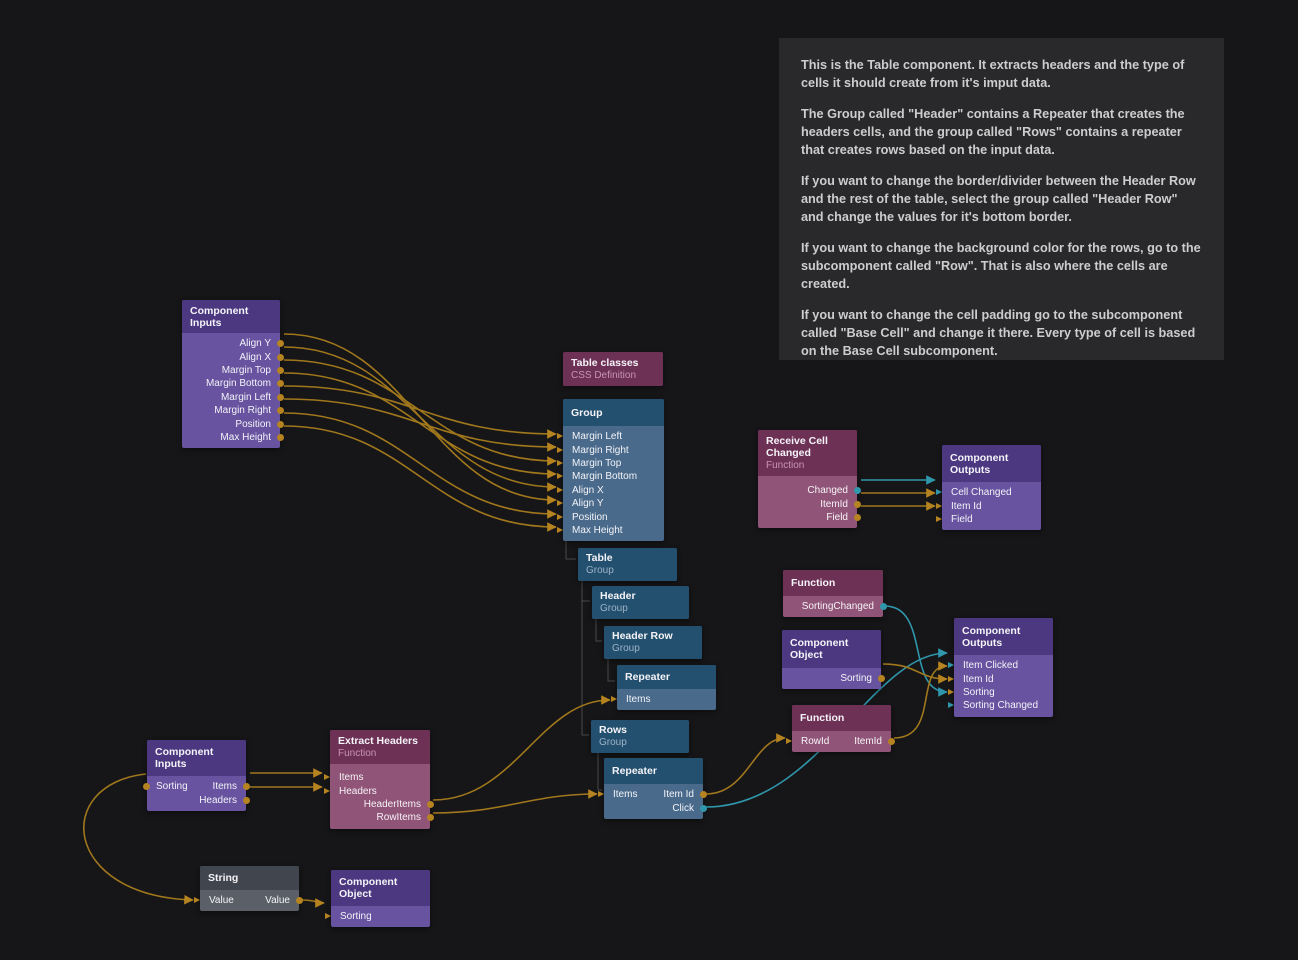 This screenshot has width=1298, height=960. What do you see at coordinates (233, 397) in the screenshot?
I see `port-margin-left-out: Margin Left` at bounding box center [233, 397].